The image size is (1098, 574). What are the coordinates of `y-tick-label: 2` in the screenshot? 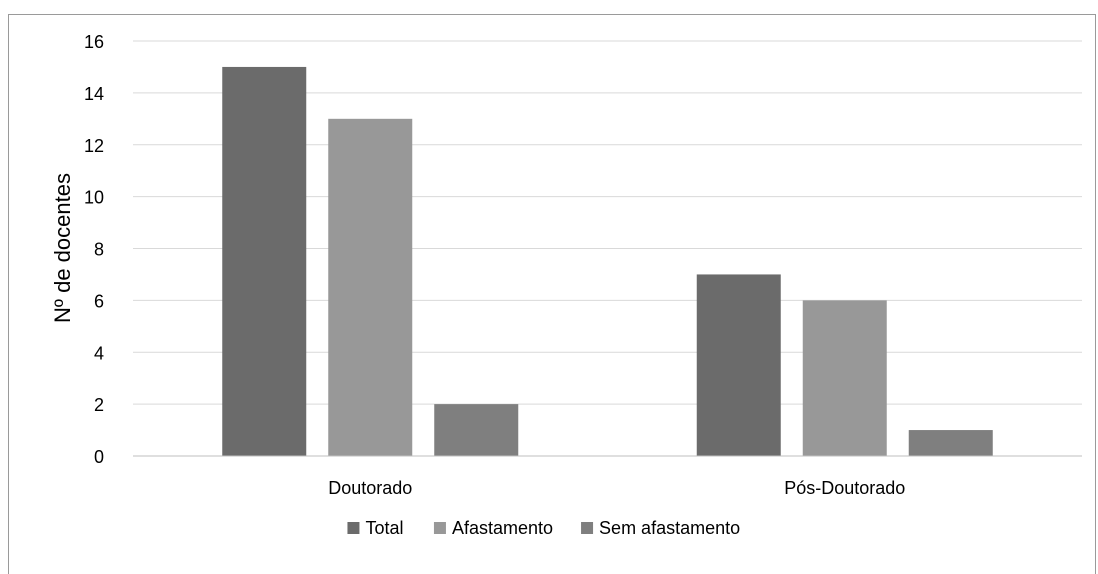 It's located at (99, 405).